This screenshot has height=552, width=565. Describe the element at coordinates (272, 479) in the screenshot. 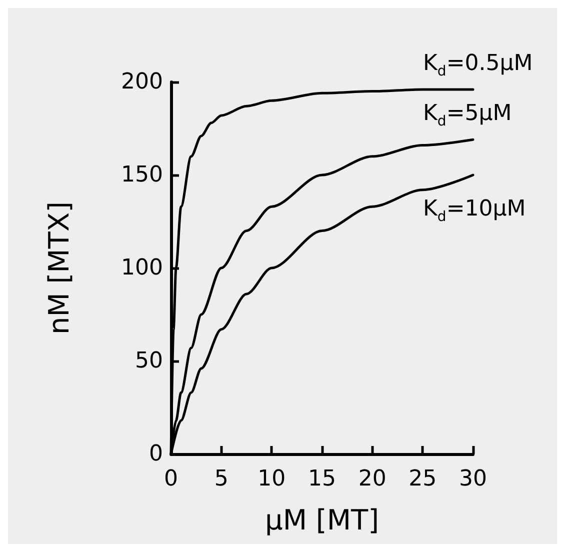

I see `x-tick-label: 10` at that location.